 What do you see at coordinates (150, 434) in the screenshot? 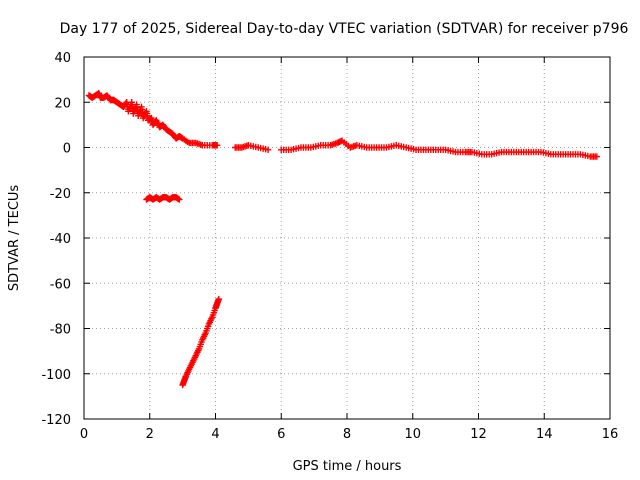
I see `x-tick-label: 2` at bounding box center [150, 434].